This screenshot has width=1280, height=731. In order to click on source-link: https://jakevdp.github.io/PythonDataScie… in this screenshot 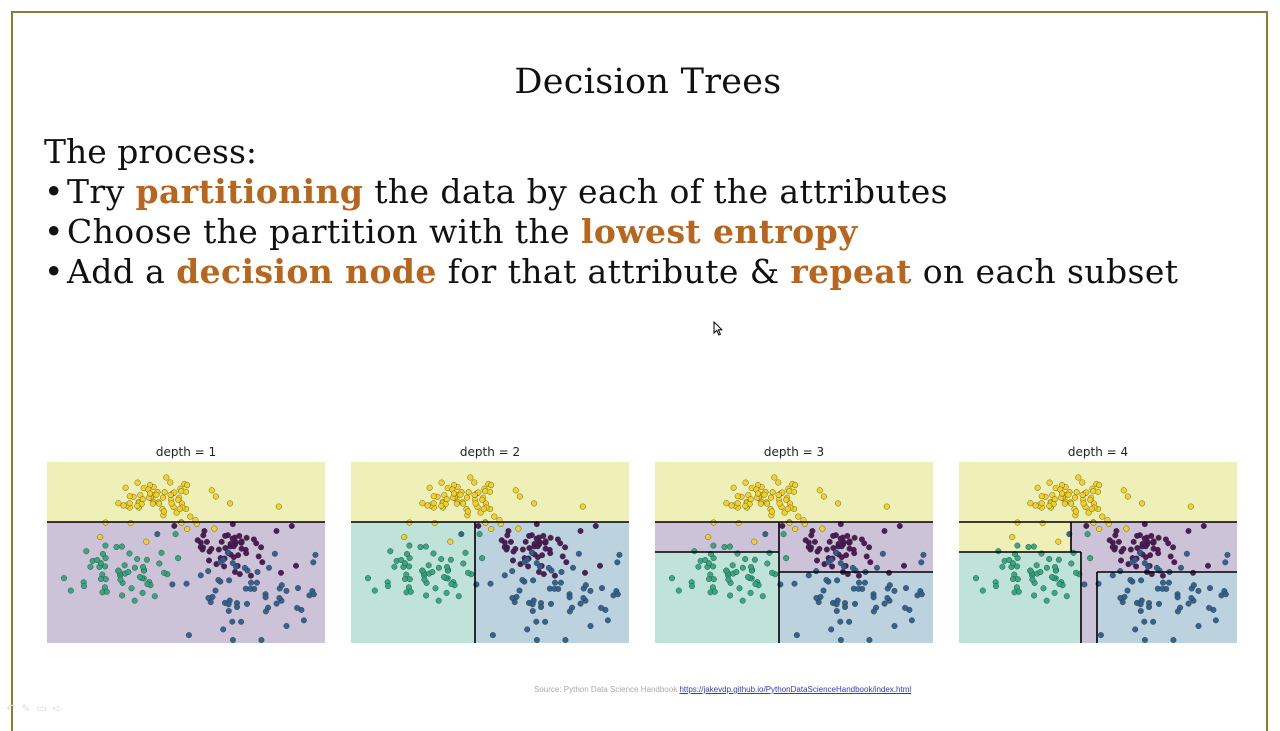, I will do `click(795, 689)`.